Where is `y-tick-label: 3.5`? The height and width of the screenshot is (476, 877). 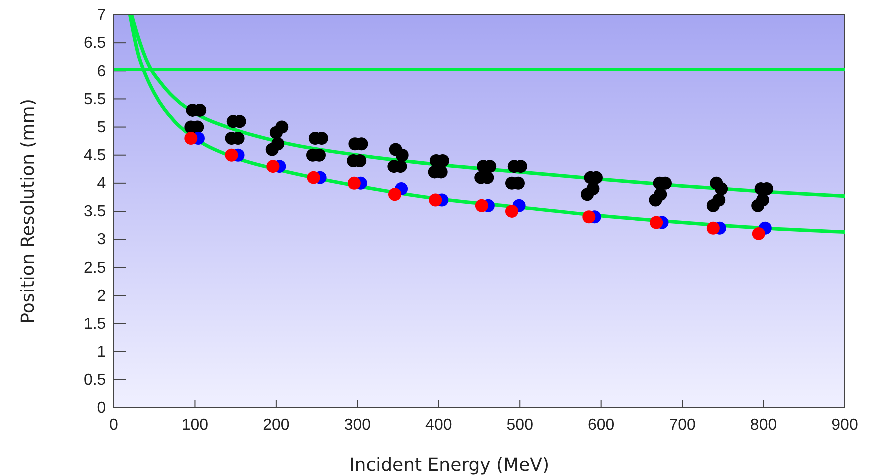
y-tick-label: 3.5 is located at coordinates (95, 212).